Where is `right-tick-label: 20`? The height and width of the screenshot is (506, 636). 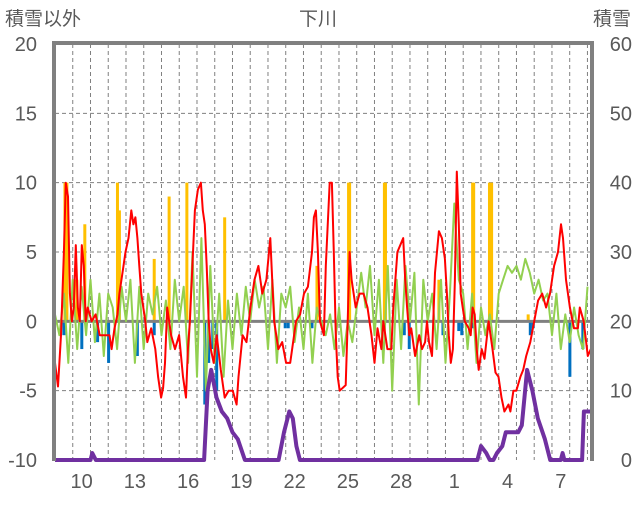
right-tick-label: 20 is located at coordinates (621, 322).